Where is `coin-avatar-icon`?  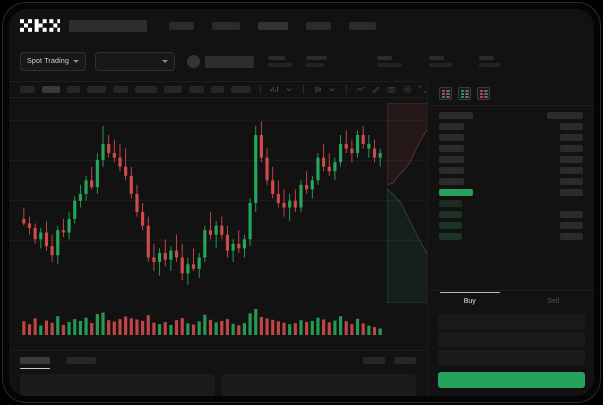
coin-avatar-icon is located at coordinates (194, 61).